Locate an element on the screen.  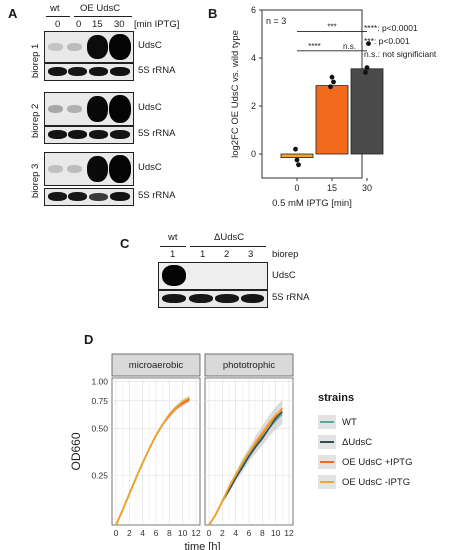
panel-a-biorep-1-udsc-label: UdsC is located at coordinates (150, 45).